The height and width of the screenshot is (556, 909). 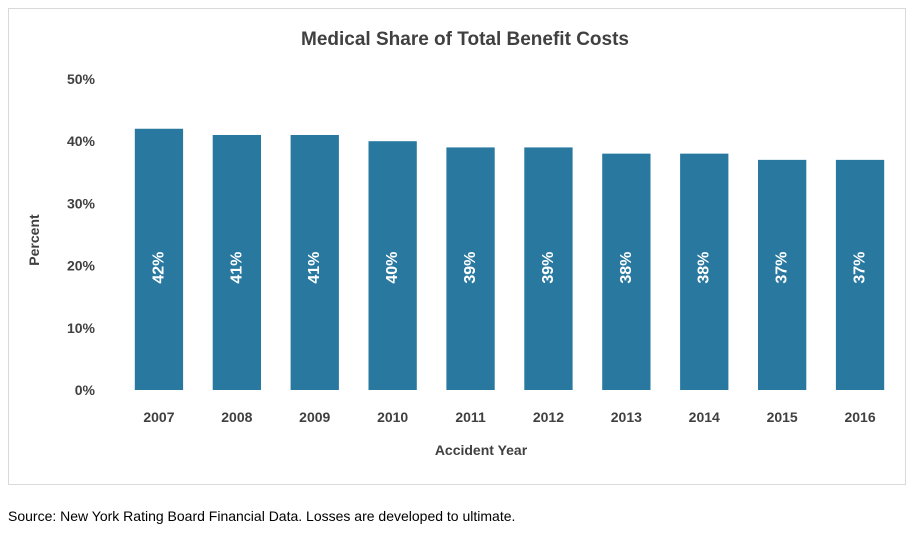 What do you see at coordinates (236, 417) in the screenshot?
I see `x-tick-label: 2008` at bounding box center [236, 417].